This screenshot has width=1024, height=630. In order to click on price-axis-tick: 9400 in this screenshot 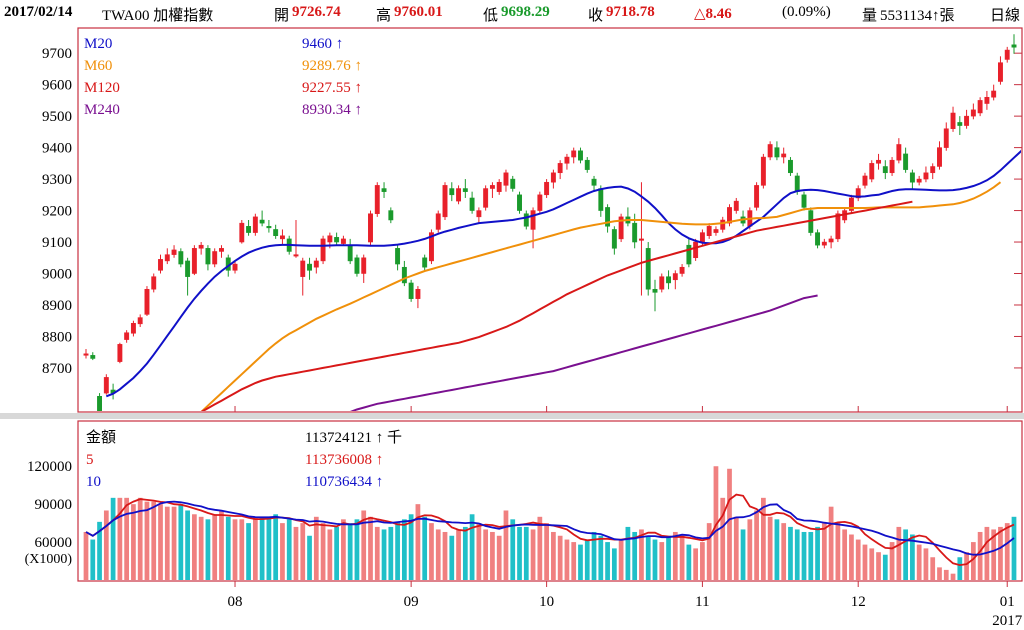, I will do `click(57, 149)`.